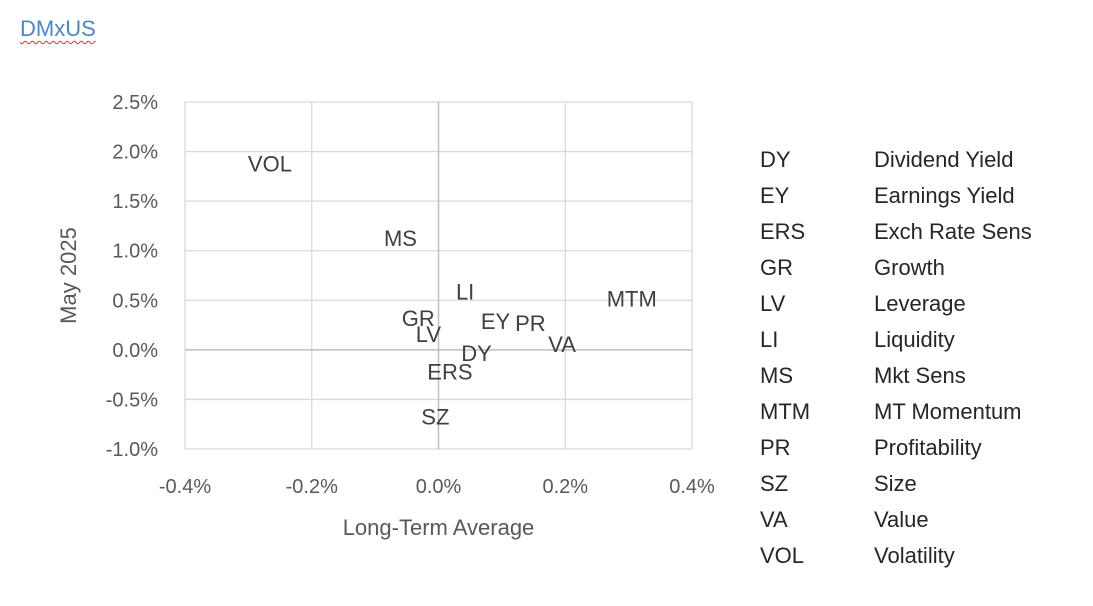 The height and width of the screenshot is (606, 1093). I want to click on legend-row-va: VA Value, so click(896, 522).